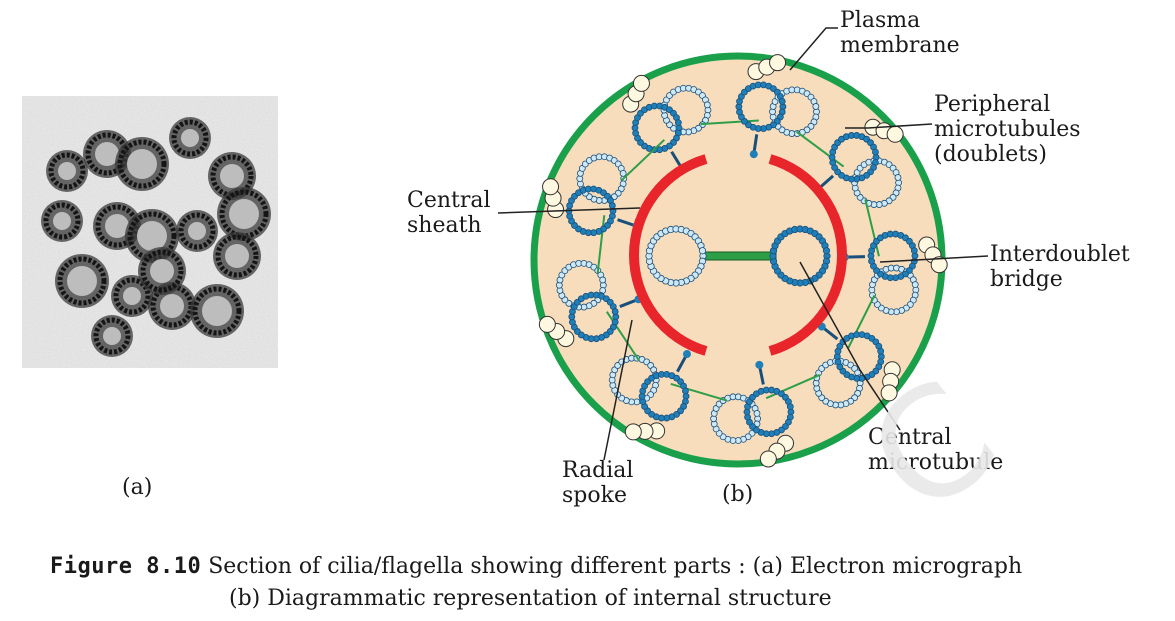 Image resolution: width=1175 pixels, height=621 pixels. Describe the element at coordinates (738, 494) in the screenshot. I see `panel-b-label: (b)` at that location.